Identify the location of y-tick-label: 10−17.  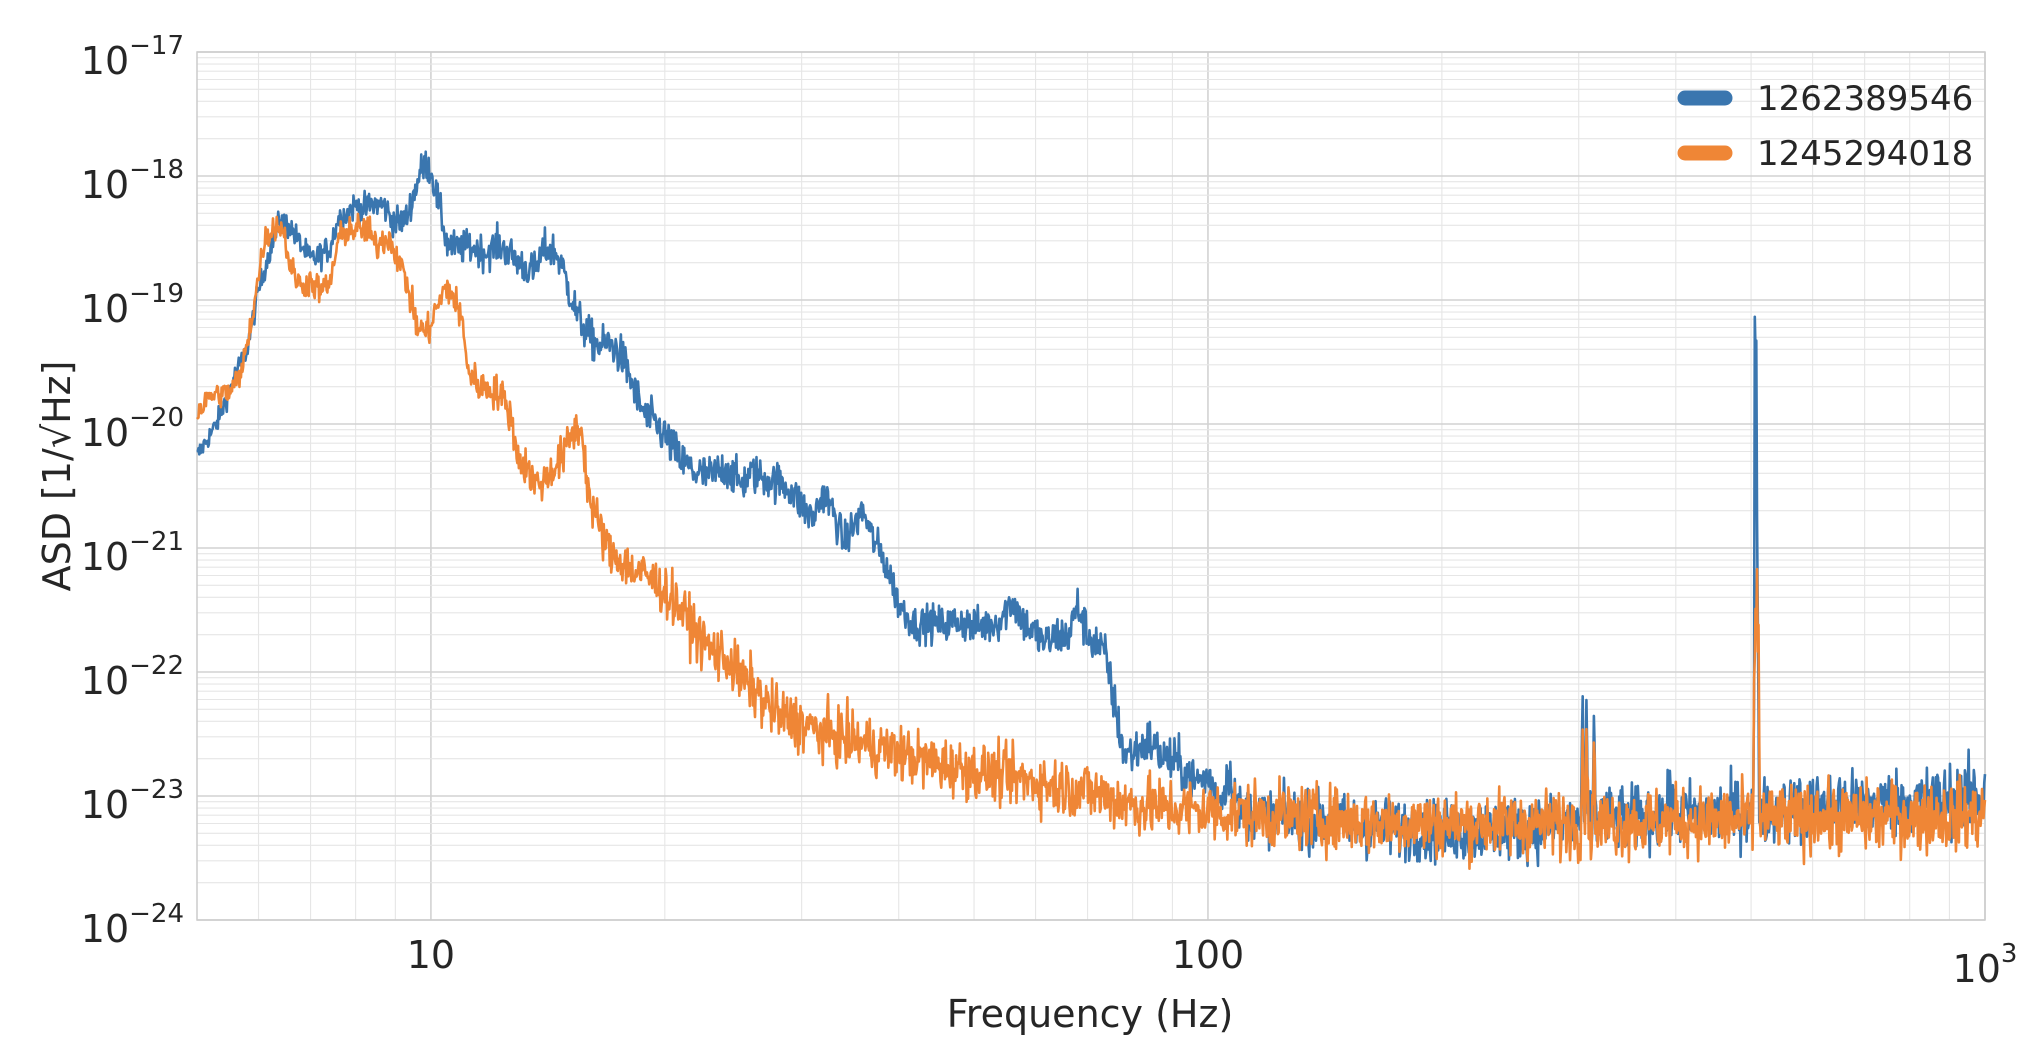
(132, 57).